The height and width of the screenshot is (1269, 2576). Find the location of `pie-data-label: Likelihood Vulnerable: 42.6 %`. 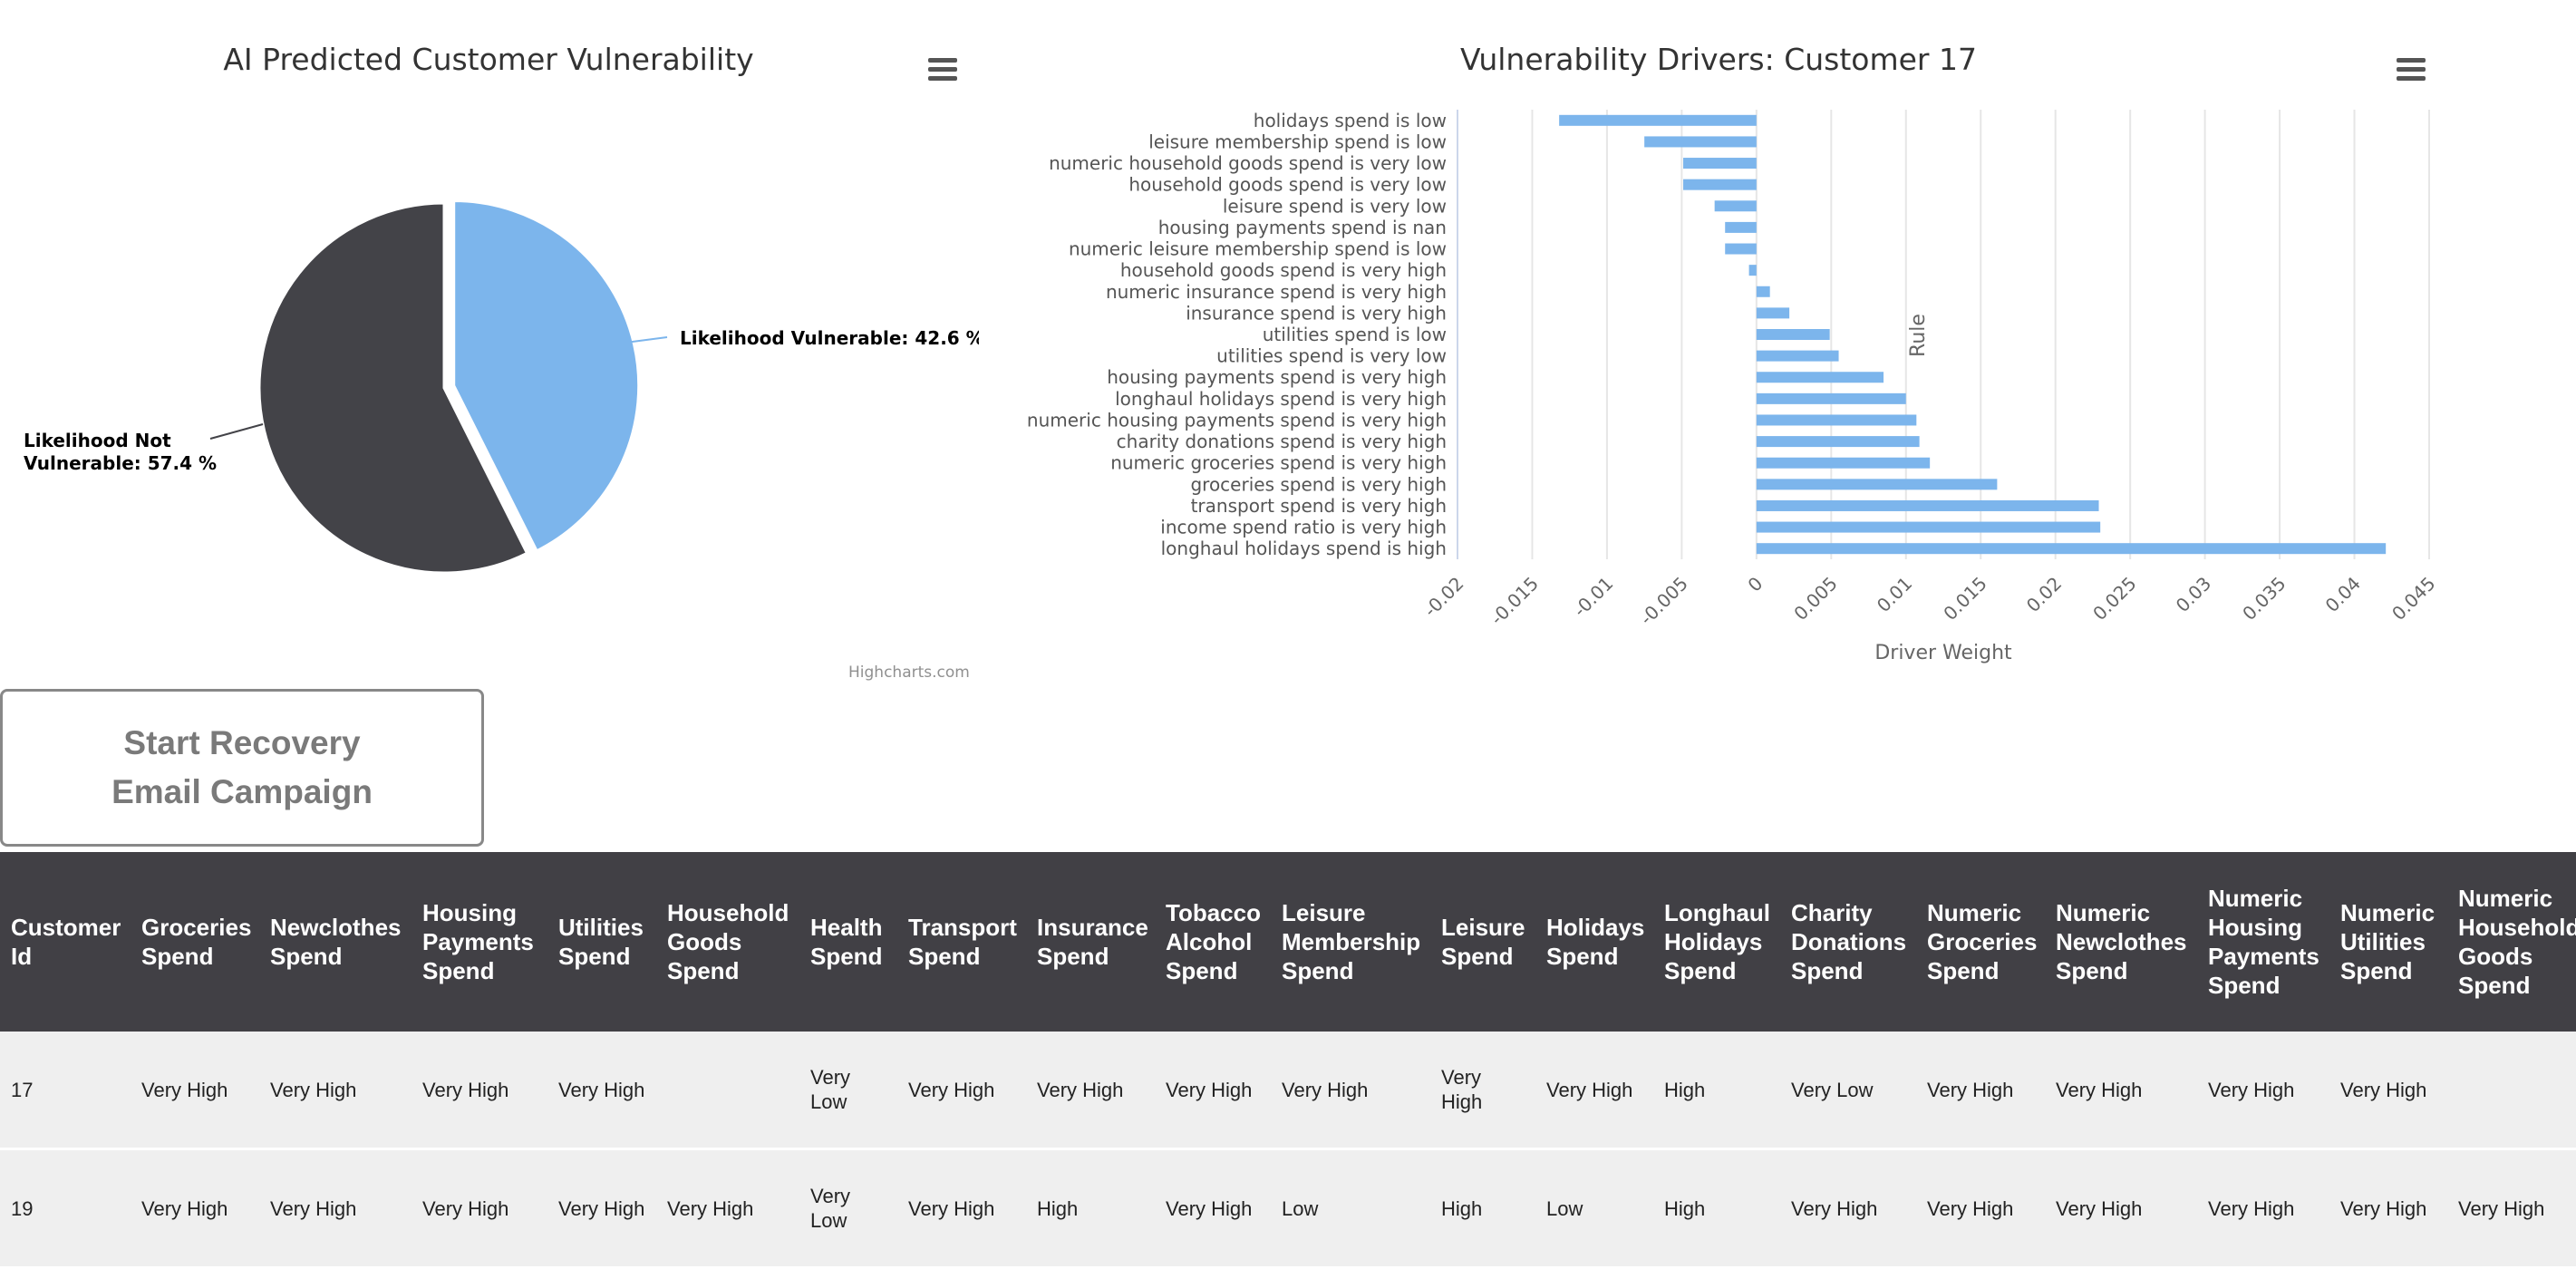

pie-data-label: Likelihood Vulnerable: 42.6 % is located at coordinates (829, 338).